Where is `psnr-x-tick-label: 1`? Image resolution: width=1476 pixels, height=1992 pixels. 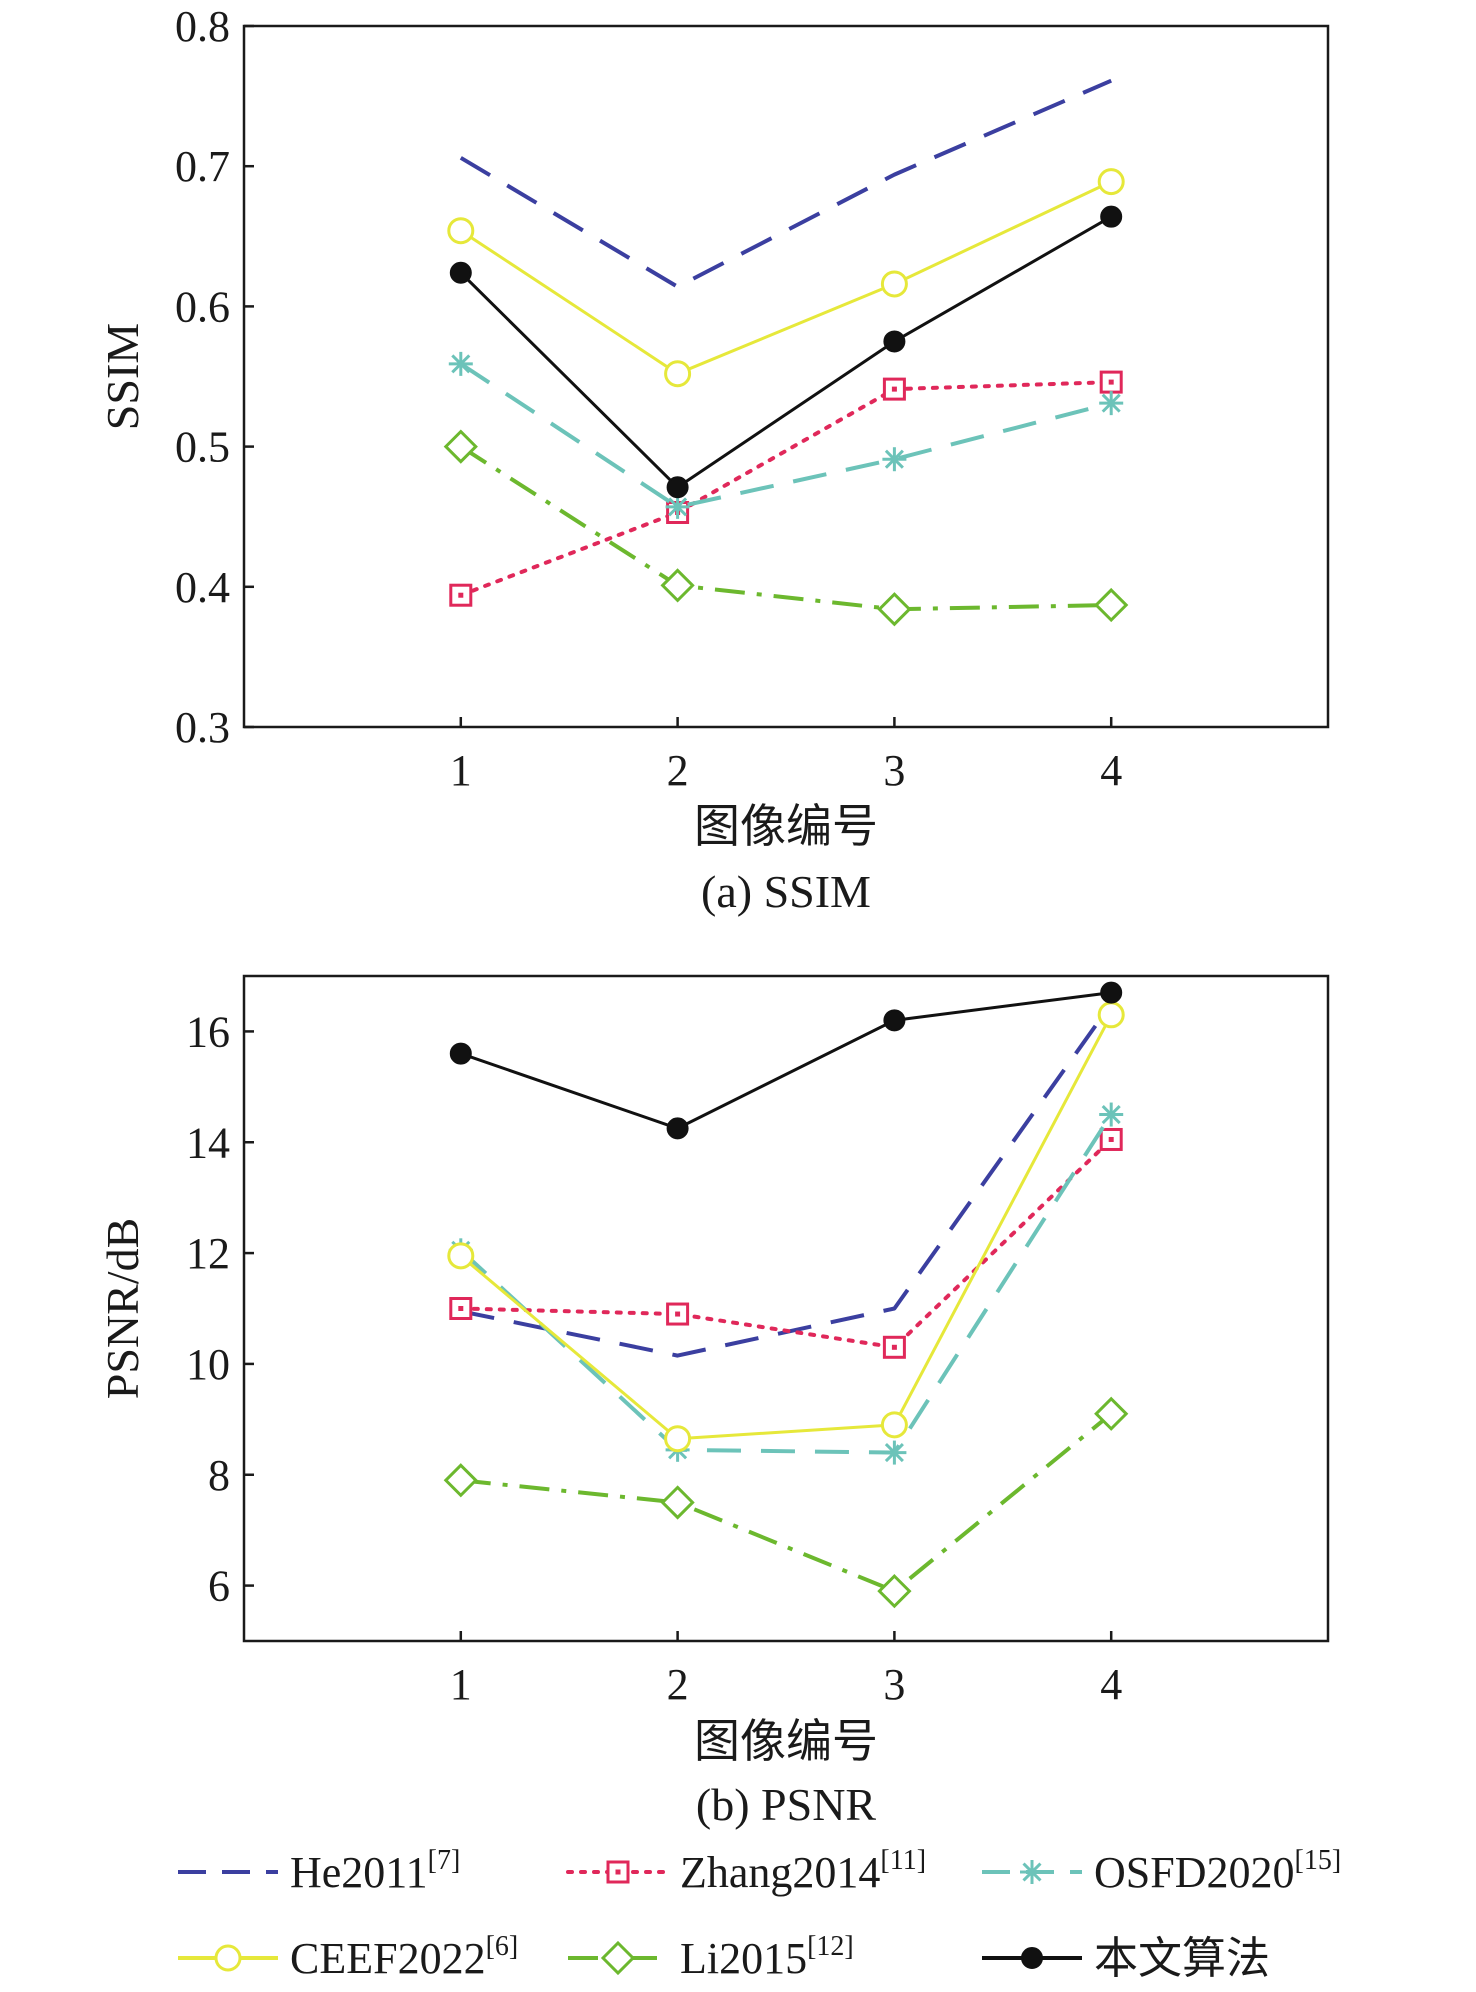 psnr-x-tick-label: 1 is located at coordinates (461, 1684).